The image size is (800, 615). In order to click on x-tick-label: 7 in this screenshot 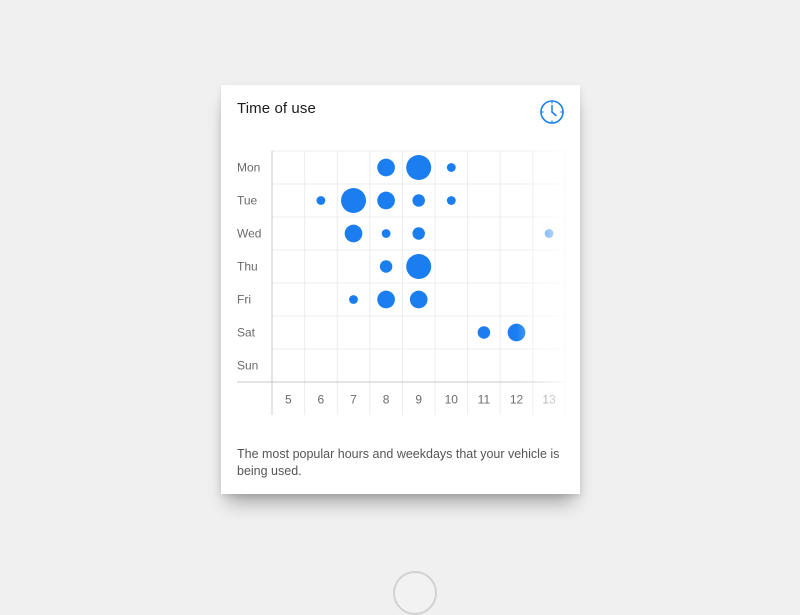, I will do `click(353, 400)`.